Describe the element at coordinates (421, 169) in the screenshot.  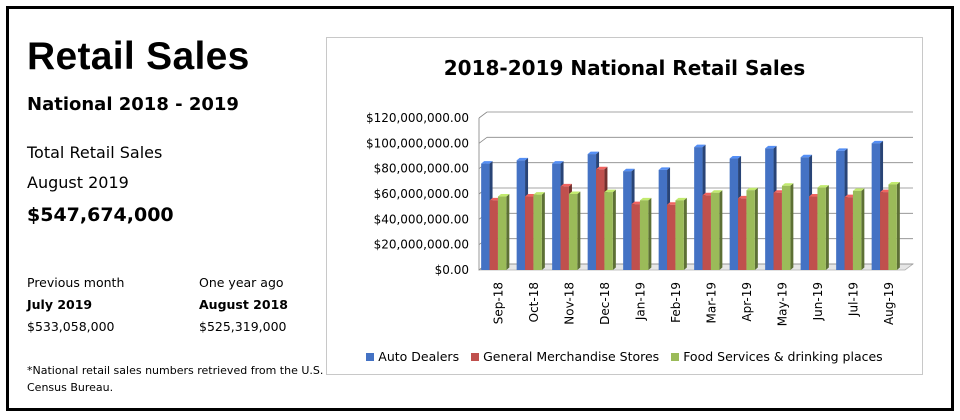
I see `y-tick-label: $80,000,000.00` at that location.